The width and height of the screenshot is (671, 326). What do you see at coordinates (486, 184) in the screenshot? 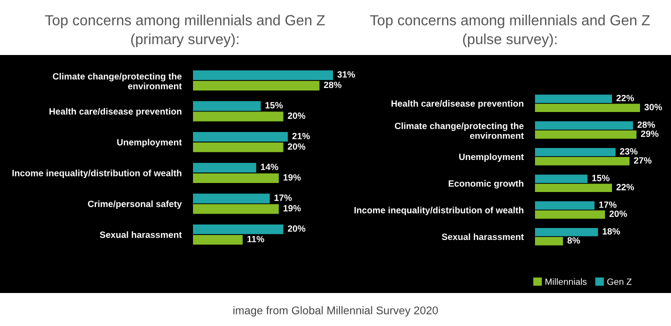
I see `y-tick-label: Economic growth` at bounding box center [486, 184].